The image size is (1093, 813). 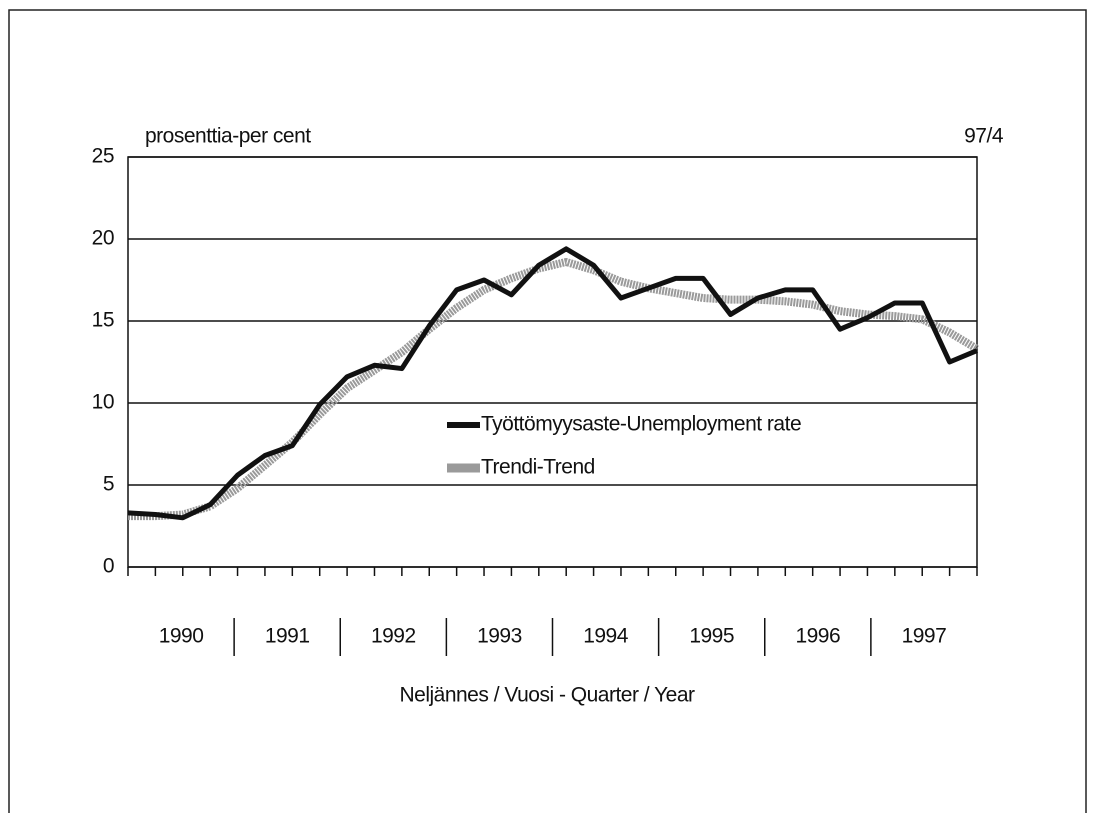 What do you see at coordinates (711, 636) in the screenshot?
I see `year-label: 1995` at bounding box center [711, 636].